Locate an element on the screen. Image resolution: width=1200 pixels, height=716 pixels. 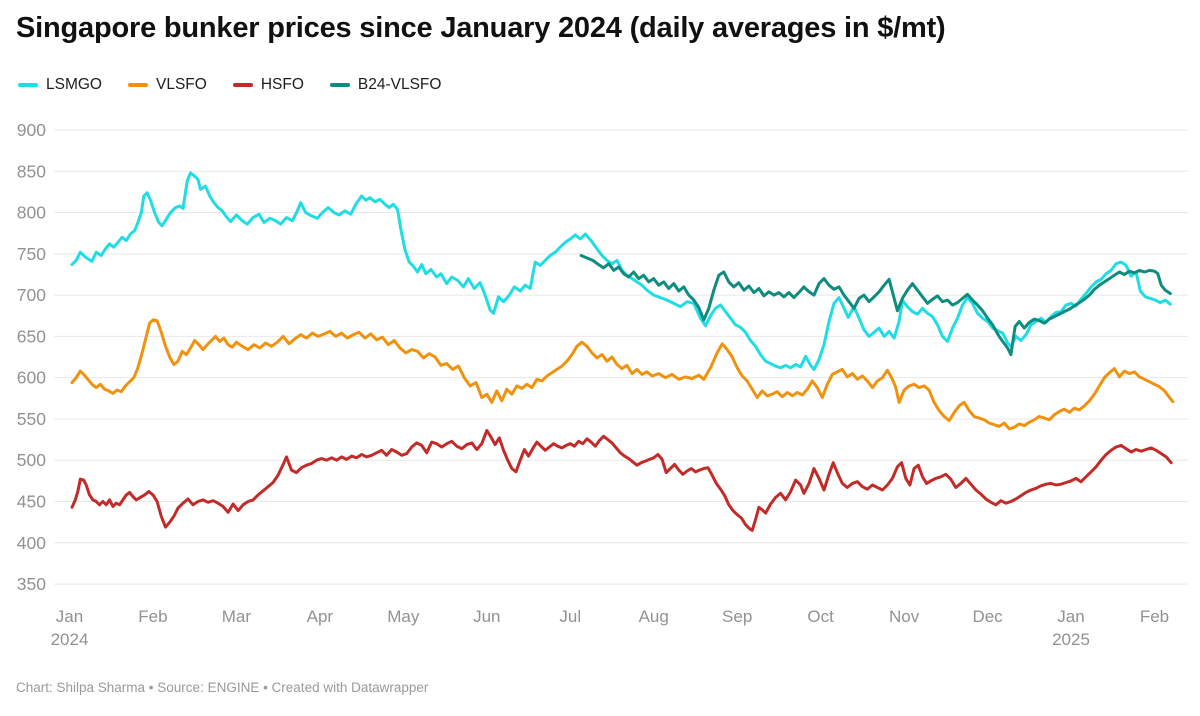
x-tick-label: Jul is located at coordinates (570, 616).